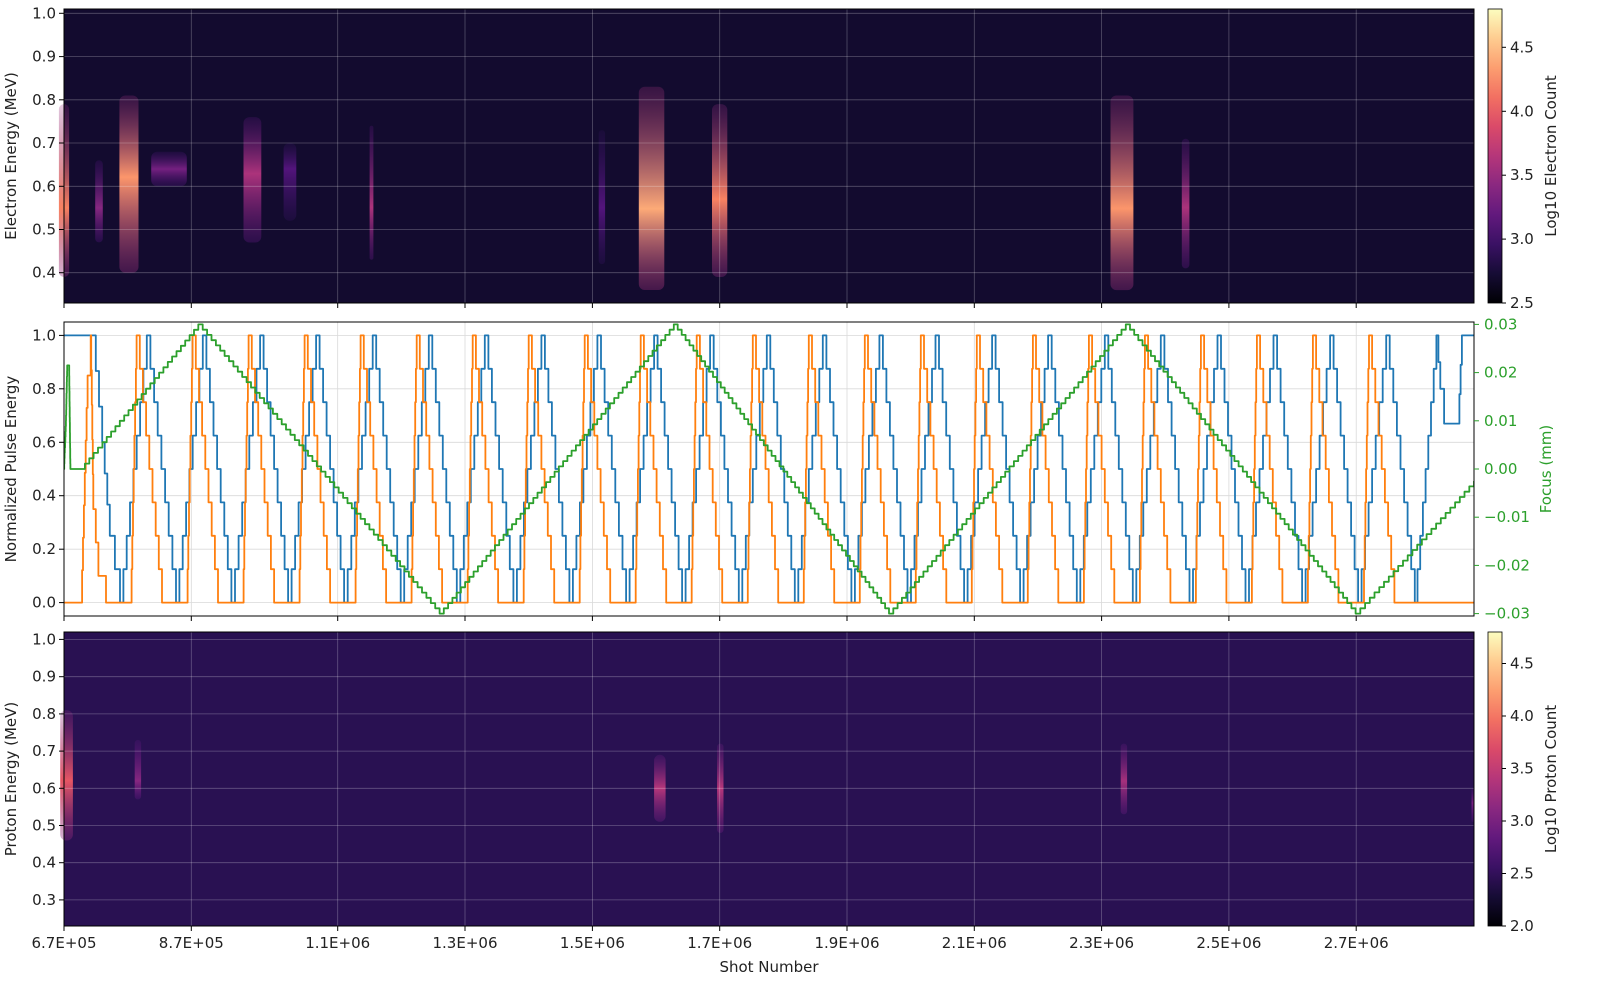  Describe the element at coordinates (1495, 779) in the screenshot. I see `proton-colorbar` at that location.